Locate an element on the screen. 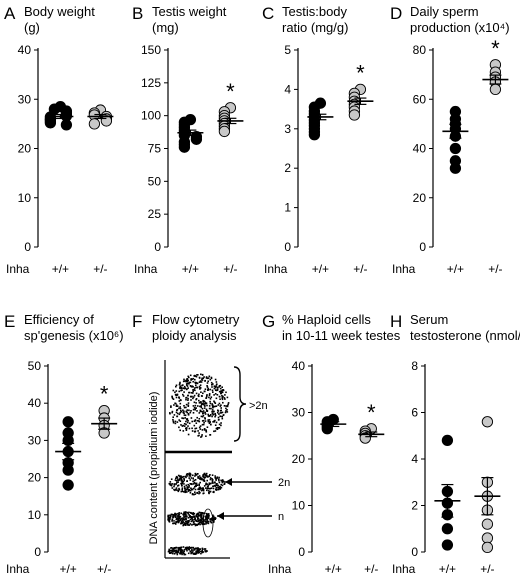 The width and height of the screenshot is (520, 580). panel-title-B: Testis weight is located at coordinates (189, 11).